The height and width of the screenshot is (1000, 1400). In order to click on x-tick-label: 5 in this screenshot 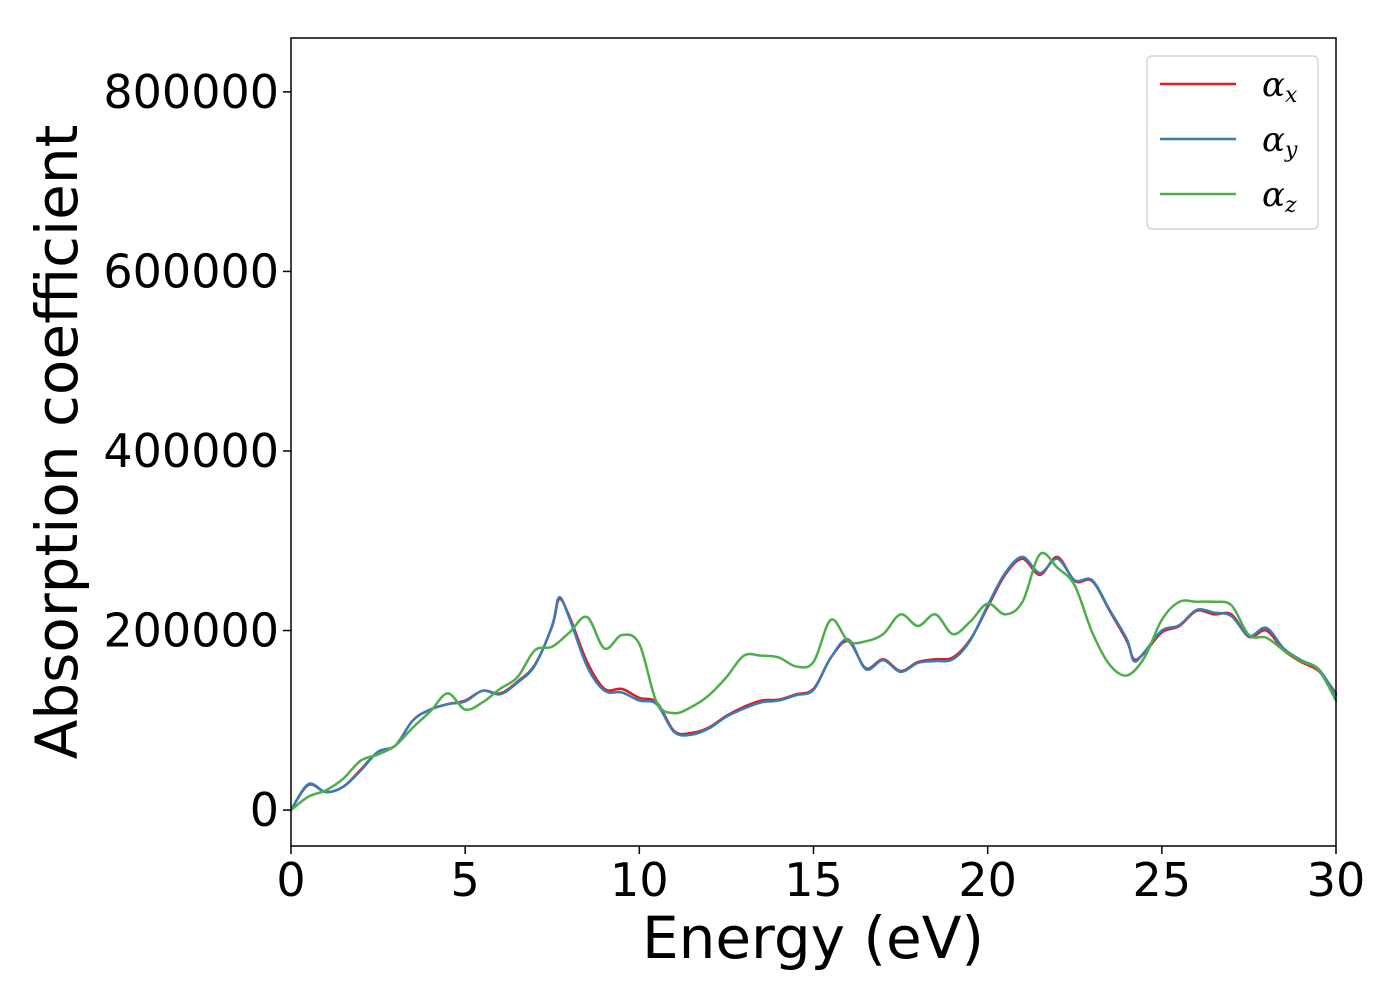, I will do `click(465, 880)`.